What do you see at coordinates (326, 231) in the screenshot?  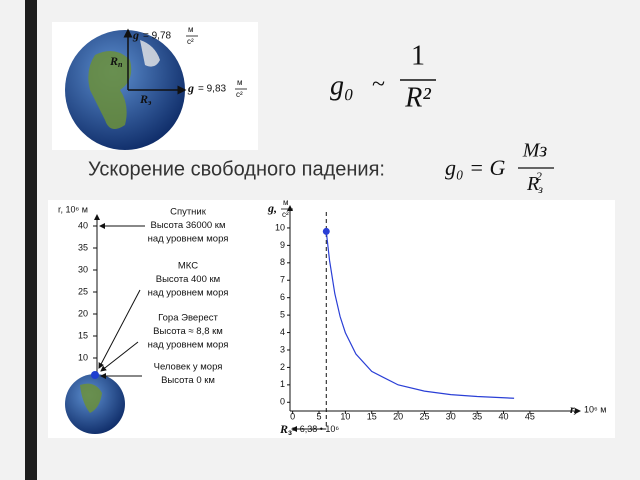 I see `surface-point` at bounding box center [326, 231].